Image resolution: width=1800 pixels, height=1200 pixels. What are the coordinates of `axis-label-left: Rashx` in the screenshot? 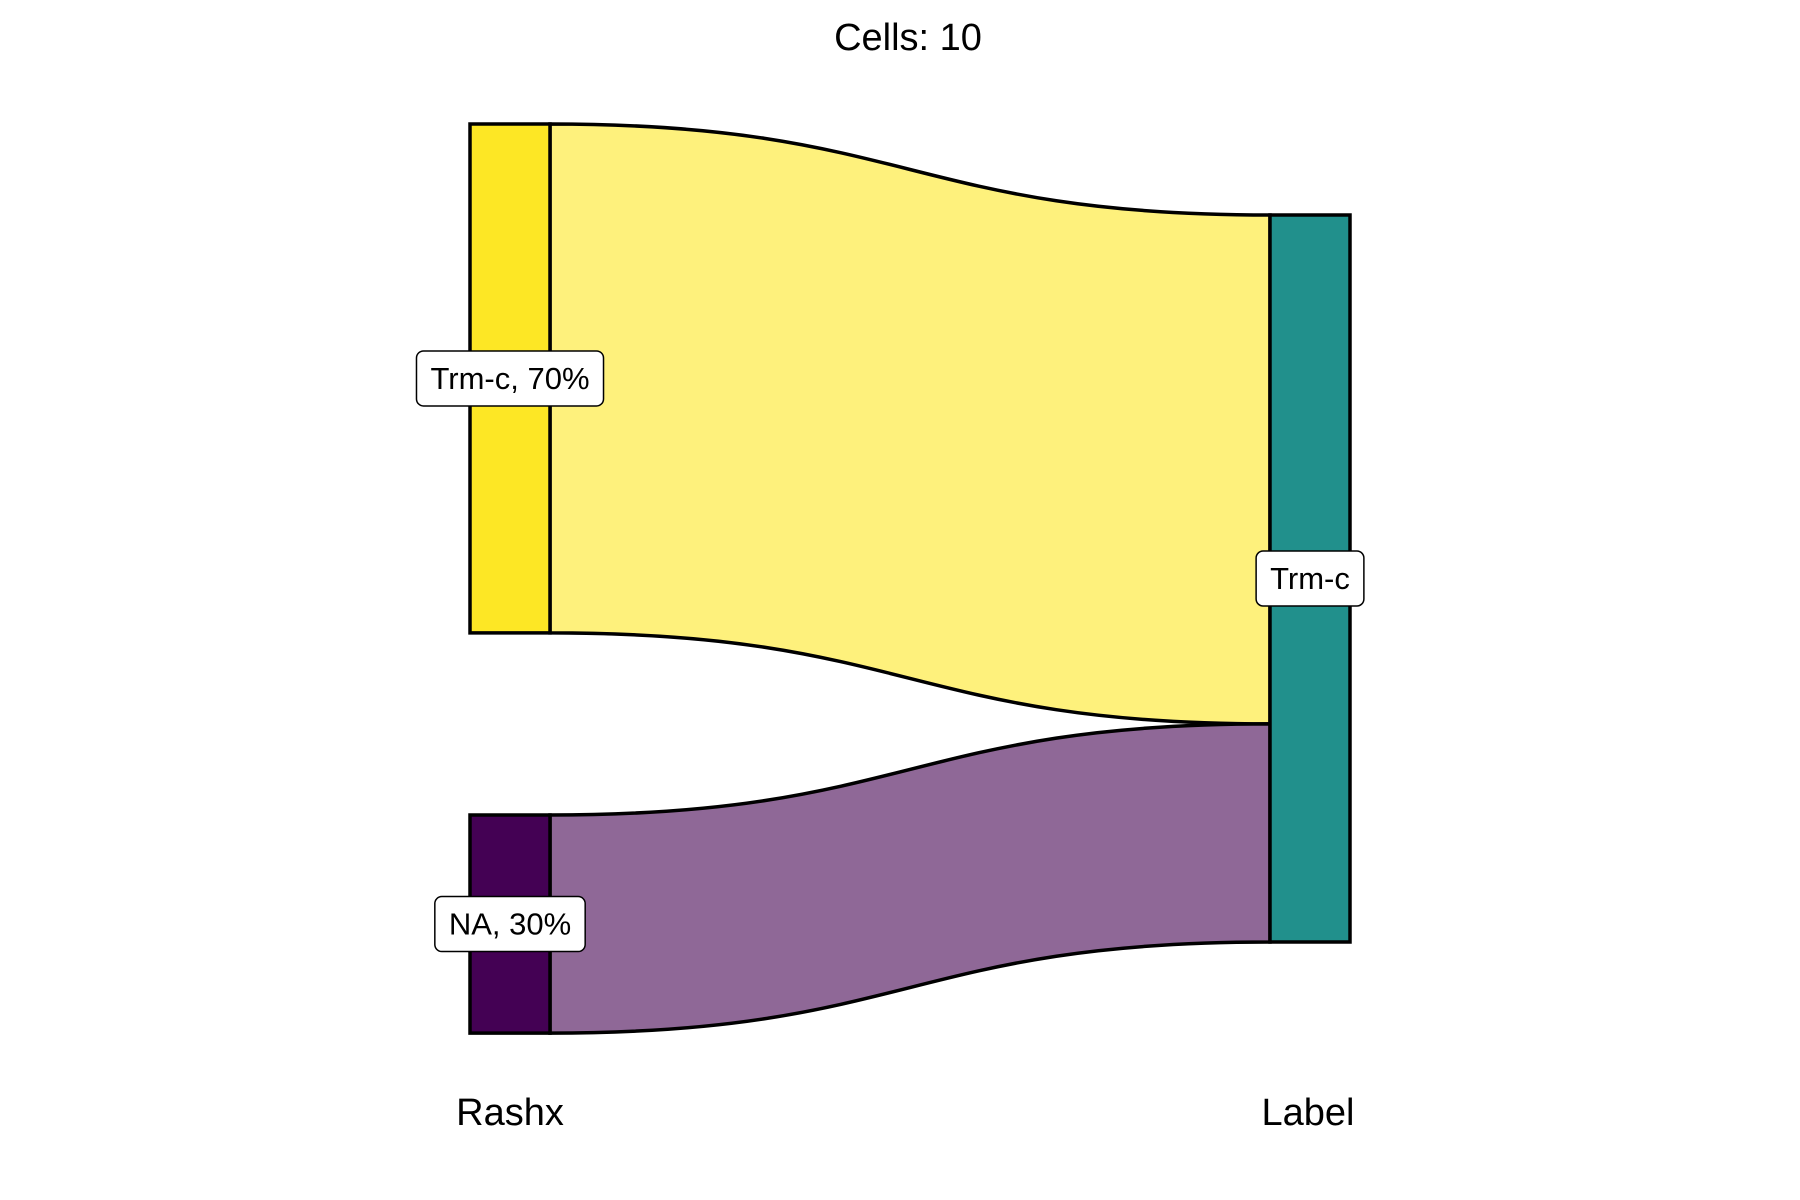 It's located at (510, 1113).